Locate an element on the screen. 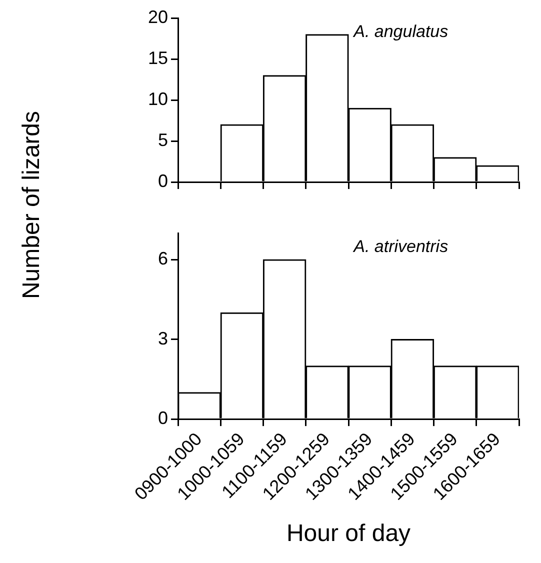  x-axis-title: Hour of day is located at coordinates (348, 534).